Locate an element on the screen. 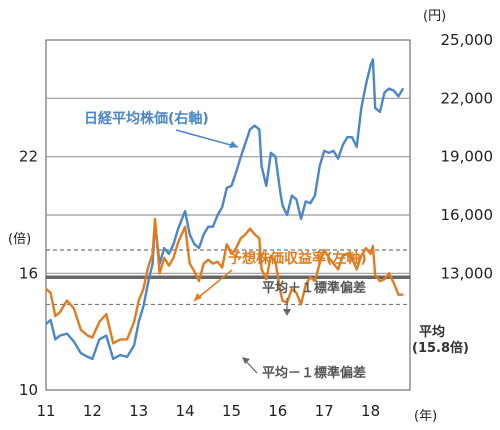 This screenshot has height=430, width=500. right-tick-label: 19,000 is located at coordinates (467, 157).